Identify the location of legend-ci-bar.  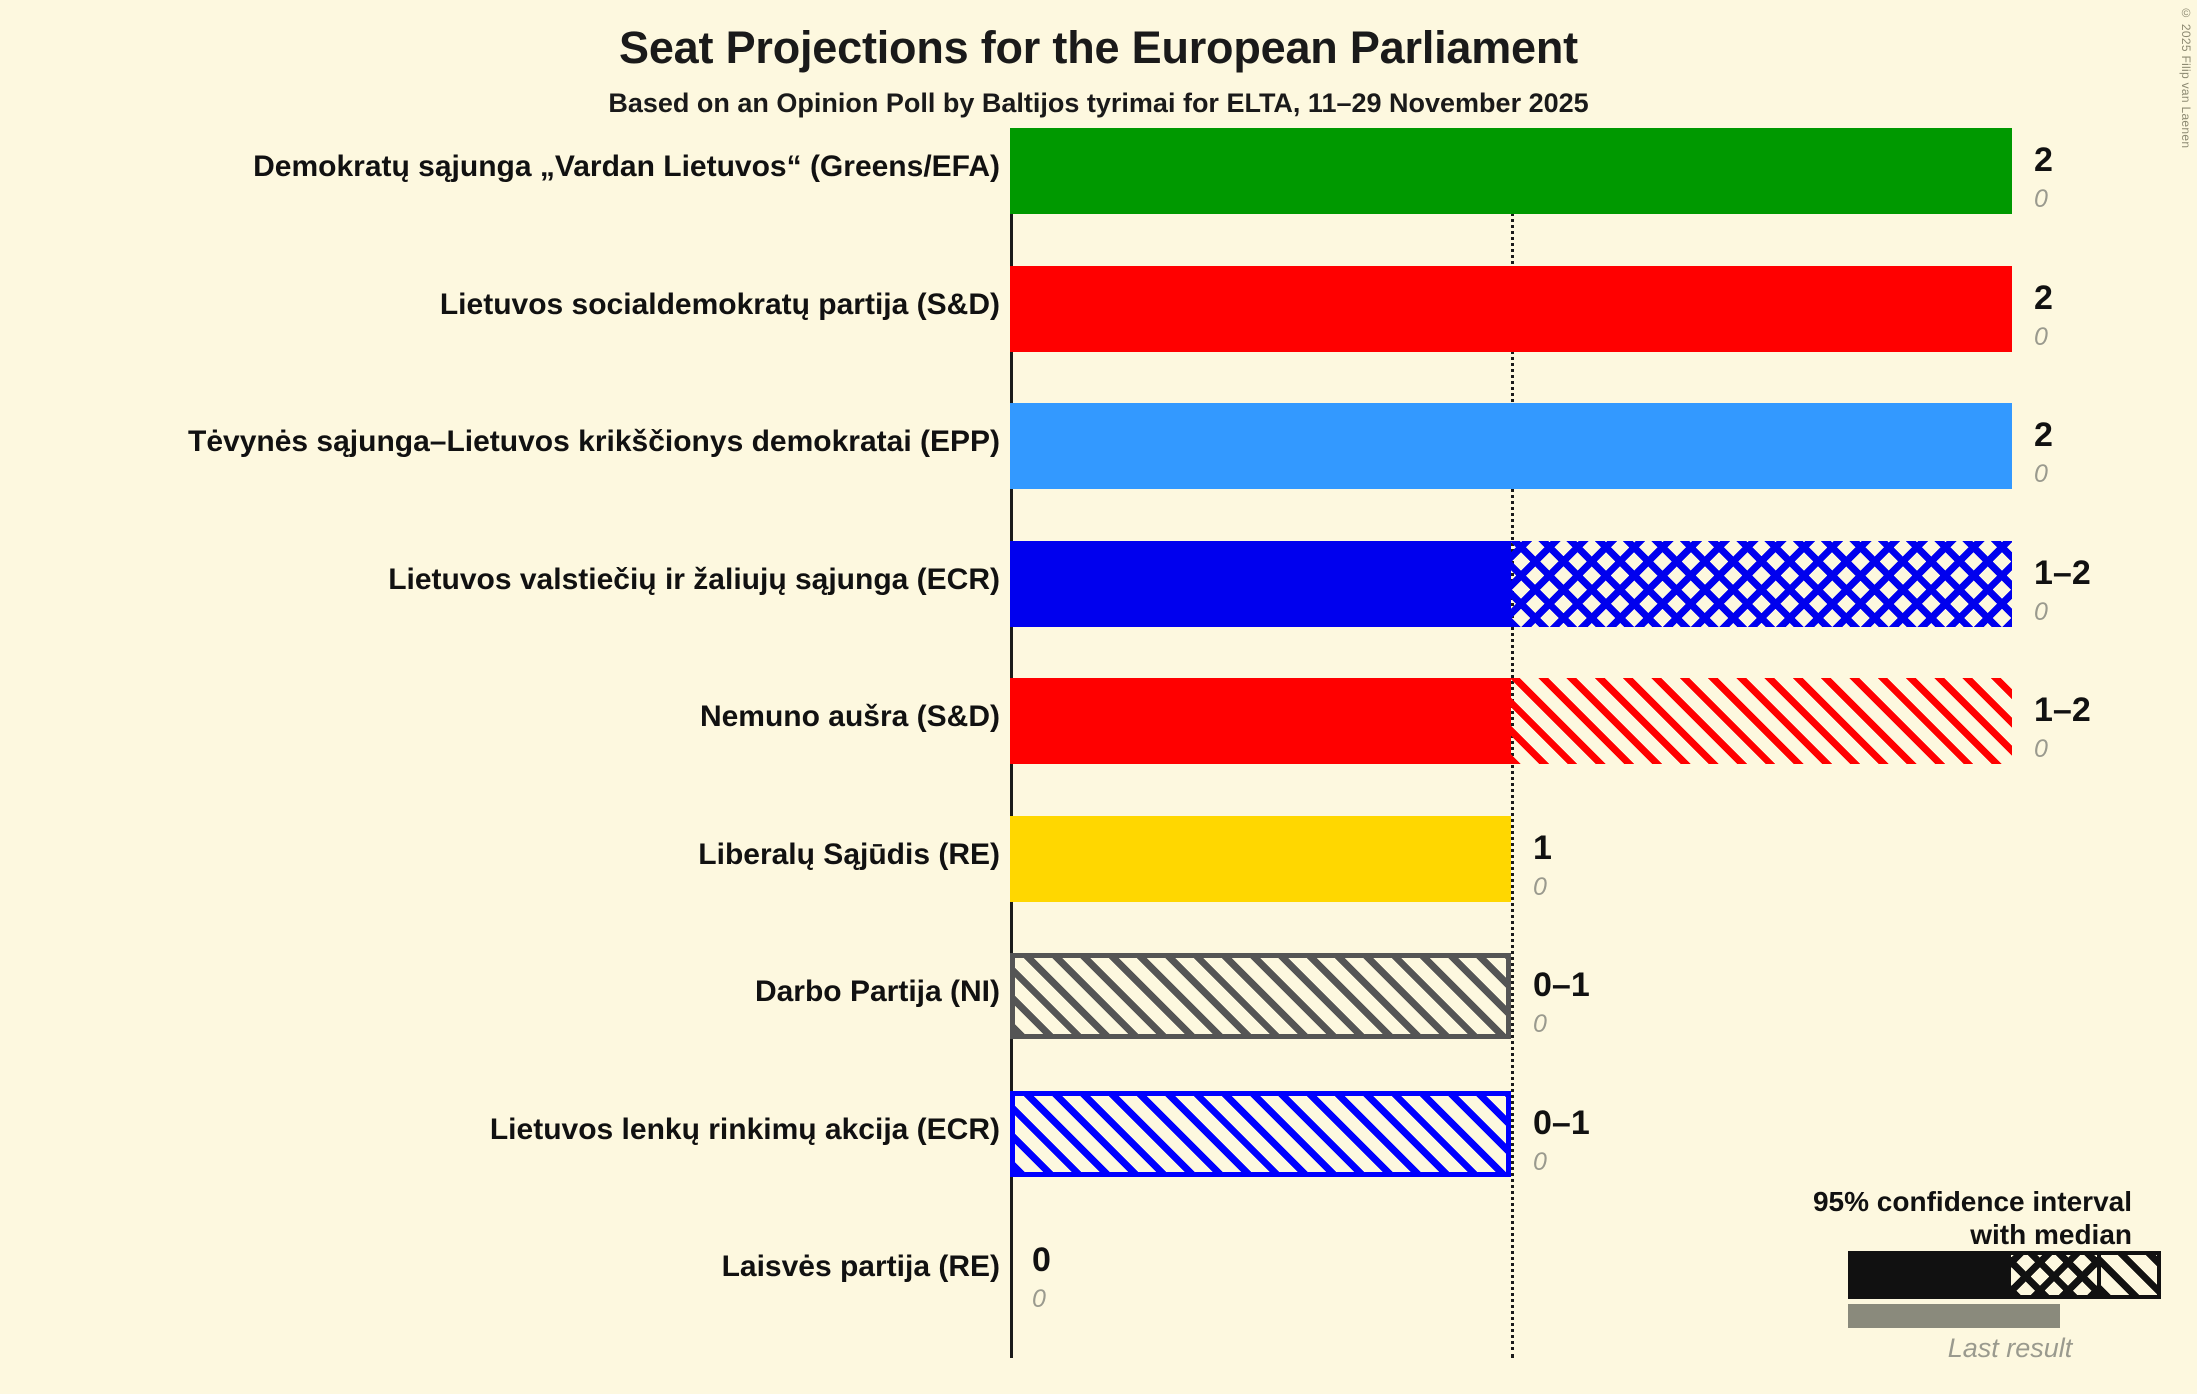
(2004, 1275).